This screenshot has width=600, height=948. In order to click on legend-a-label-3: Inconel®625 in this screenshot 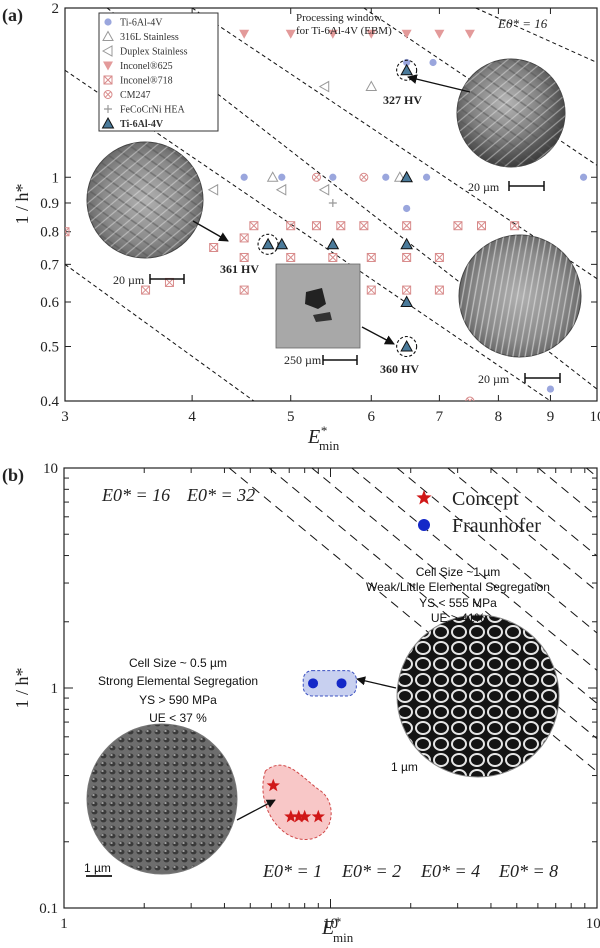, I will do `click(146, 66)`.